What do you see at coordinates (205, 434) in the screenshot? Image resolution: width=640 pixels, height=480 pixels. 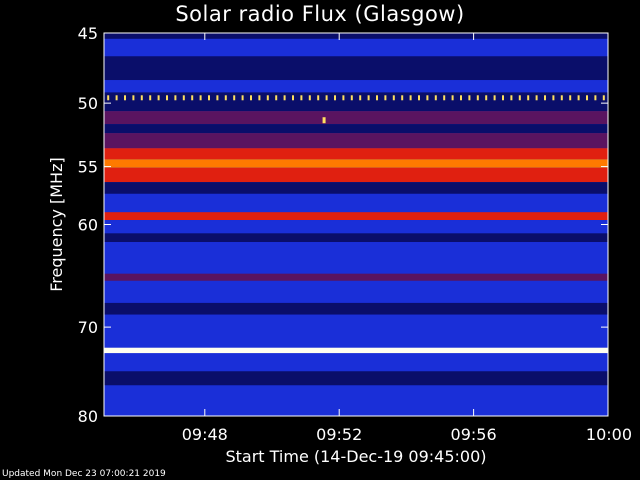 I see `x-tick-label: 09:48` at bounding box center [205, 434].